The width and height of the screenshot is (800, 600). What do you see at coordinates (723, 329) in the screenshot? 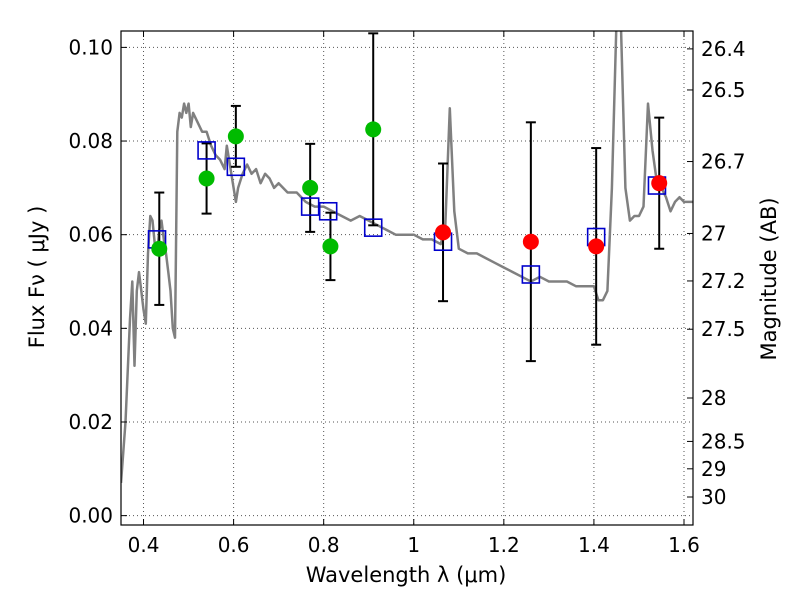
I see `magnitude-tick-label: 27.5` at bounding box center [723, 329].